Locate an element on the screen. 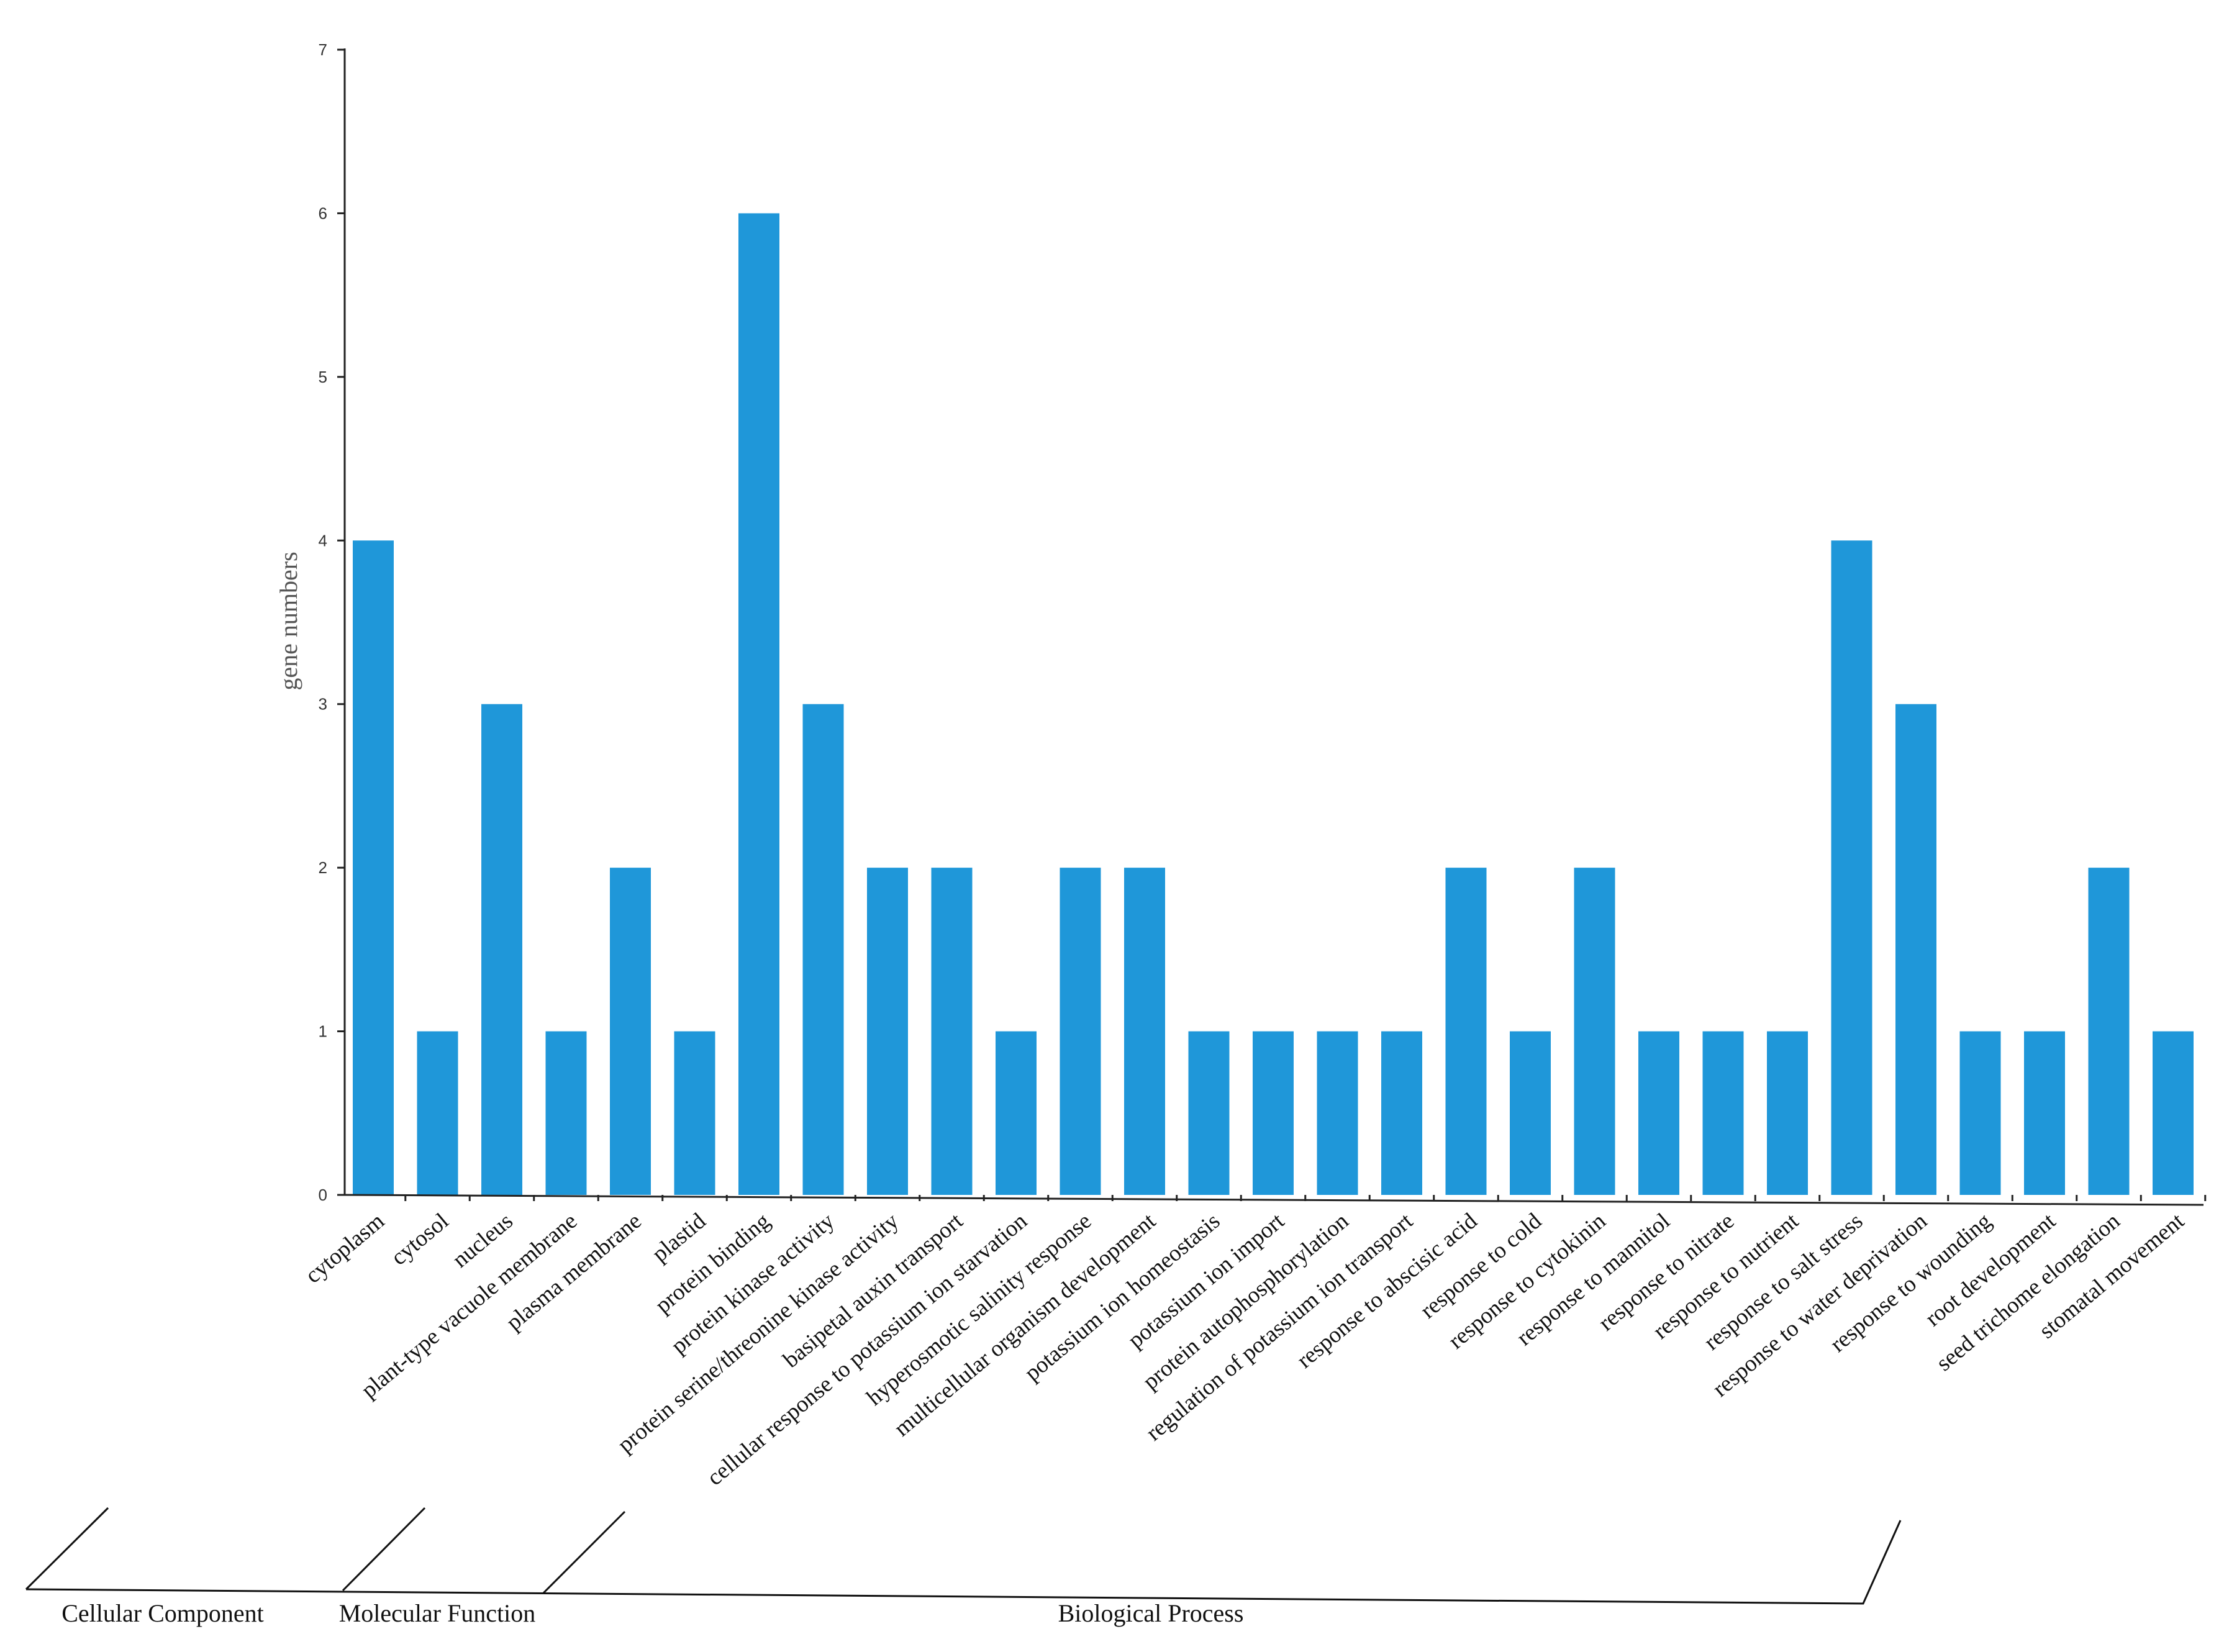 This screenshot has height=1652, width=2224. bar-potassium-ion-homeostasis is located at coordinates (1209, 1113).